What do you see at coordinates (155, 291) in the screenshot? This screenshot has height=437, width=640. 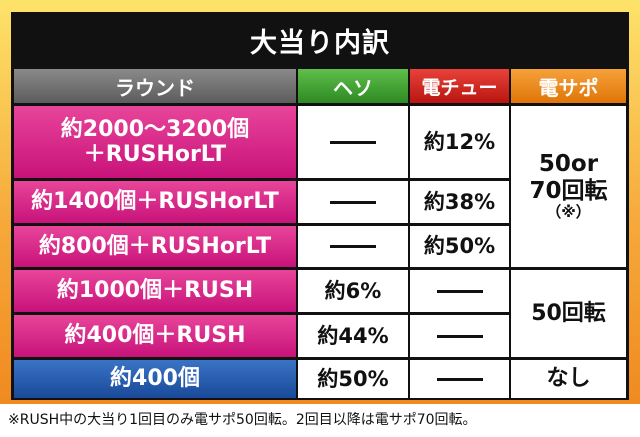 I see `row-label: 約1000個＋RUSH` at bounding box center [155, 291].